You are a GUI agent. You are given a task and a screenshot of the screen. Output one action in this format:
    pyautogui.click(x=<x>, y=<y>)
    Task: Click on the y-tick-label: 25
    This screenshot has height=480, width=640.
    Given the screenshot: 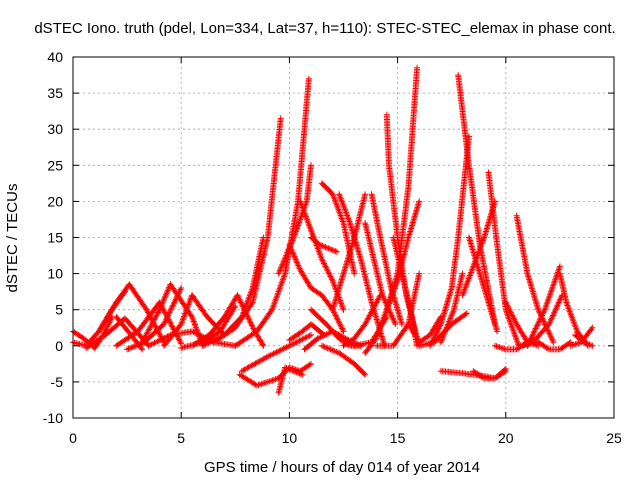 What is the action you would take?
    pyautogui.click(x=55, y=165)
    